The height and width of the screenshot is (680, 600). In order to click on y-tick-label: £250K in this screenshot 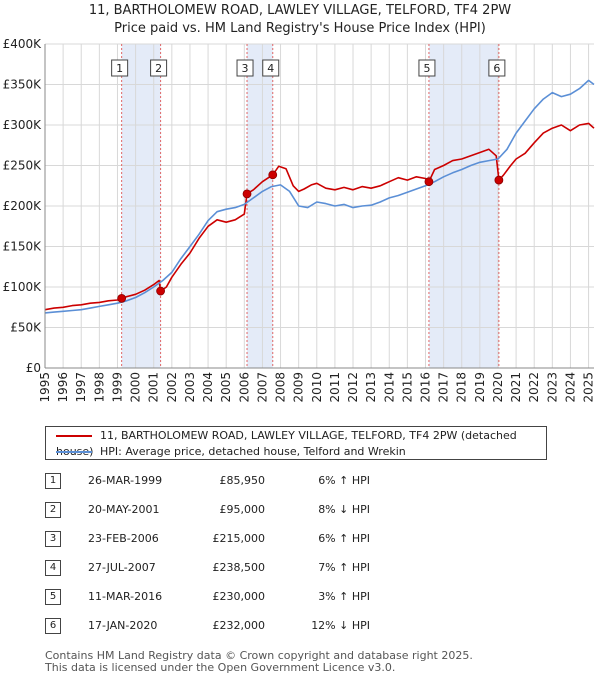, I will do `click(23, 166)`.